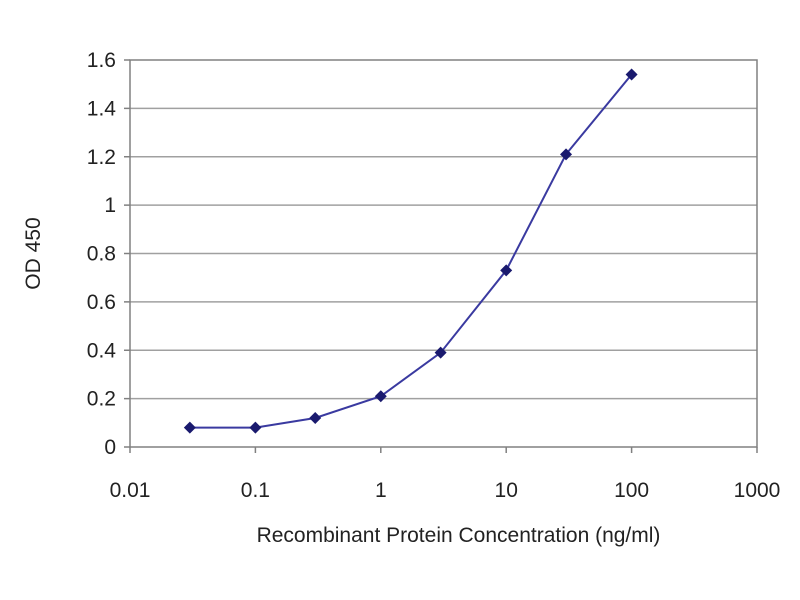  I want to click on y-tick-labels: 0 0.2 0.4 0.6 0.8 1 1.2 1.4 1.6, so click(108, 254).